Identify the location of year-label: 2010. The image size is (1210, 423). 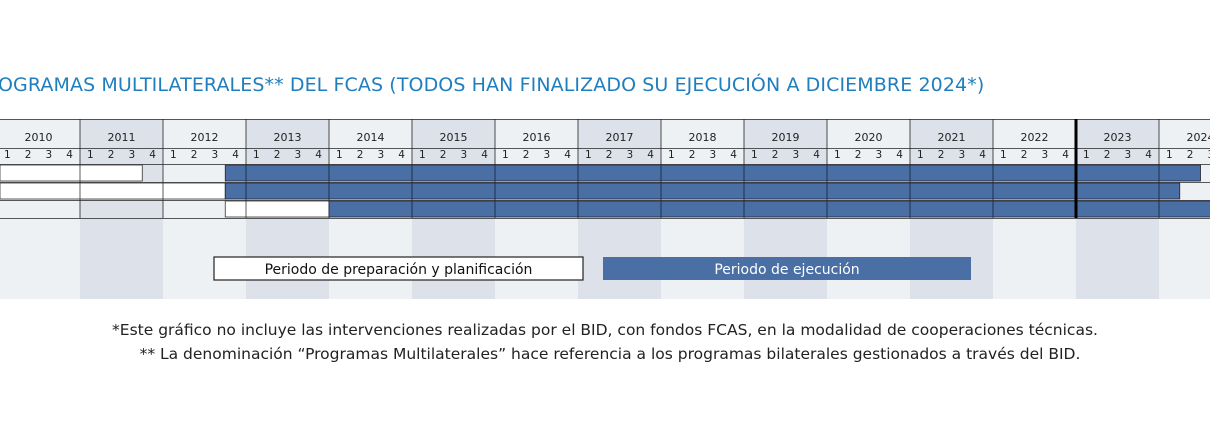
(39, 137).